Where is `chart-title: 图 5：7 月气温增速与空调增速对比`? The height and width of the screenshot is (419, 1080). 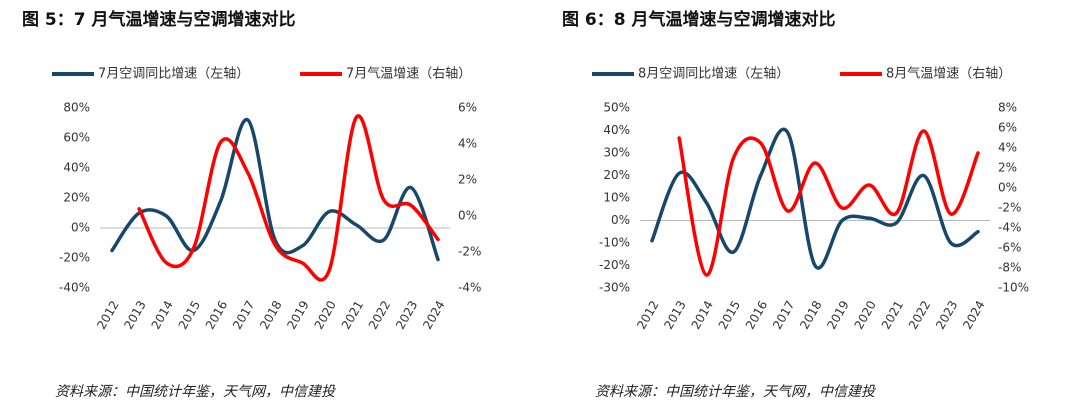 chart-title: 图 5：7 月气温增速与空调增速对比 is located at coordinates (159, 19).